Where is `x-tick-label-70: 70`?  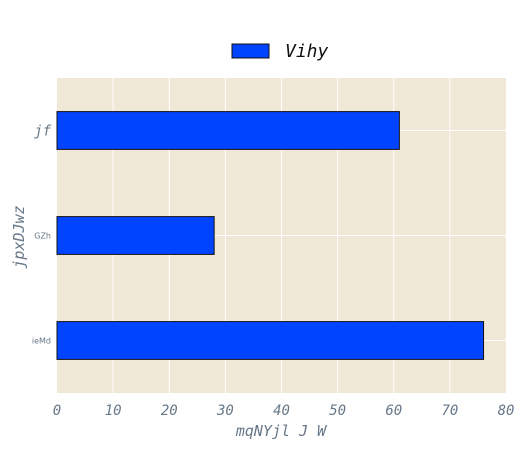 x-tick-label-70: 70 is located at coordinates (449, 411).